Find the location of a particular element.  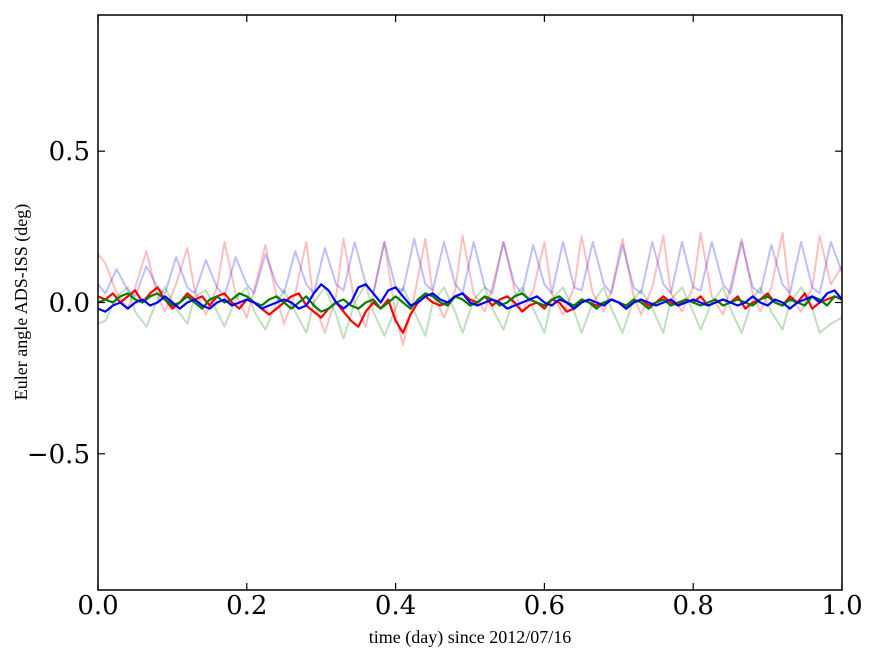

series-layer is located at coordinates (470, 288).